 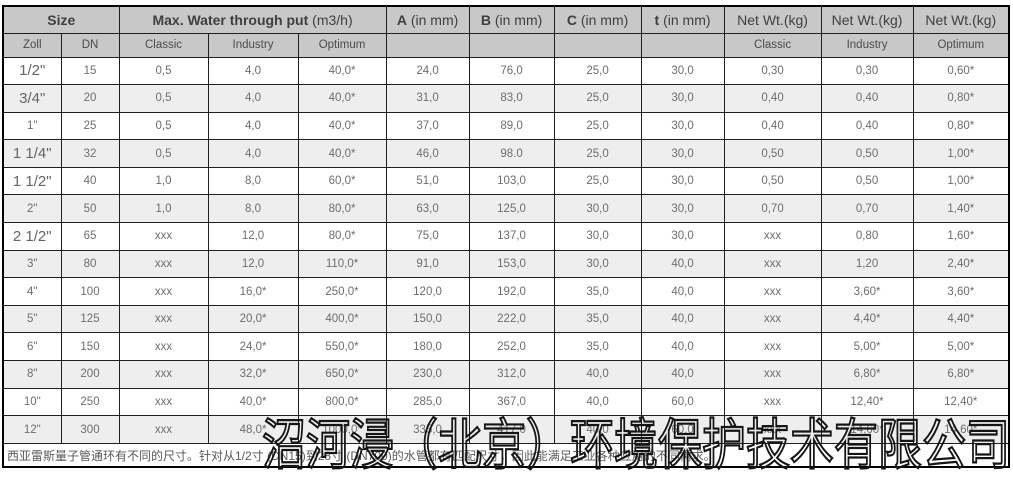 What do you see at coordinates (682, 19) in the screenshot?
I see `header-col-t: t (in mm)` at bounding box center [682, 19].